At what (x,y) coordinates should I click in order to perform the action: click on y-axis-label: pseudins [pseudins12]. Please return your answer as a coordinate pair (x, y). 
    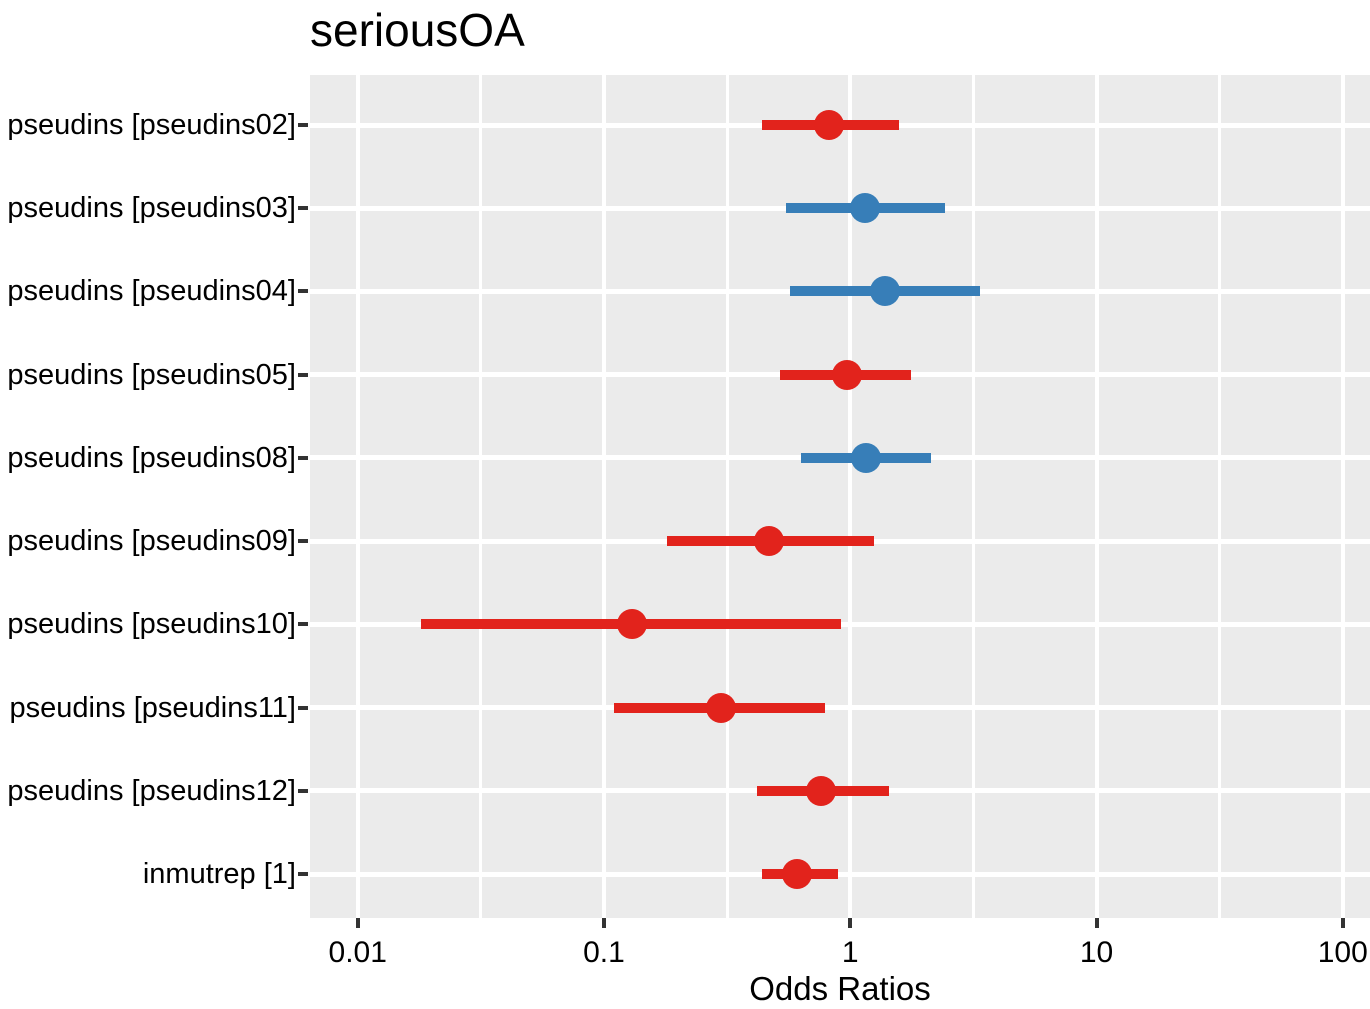
    Looking at the image, I should click on (151, 790).